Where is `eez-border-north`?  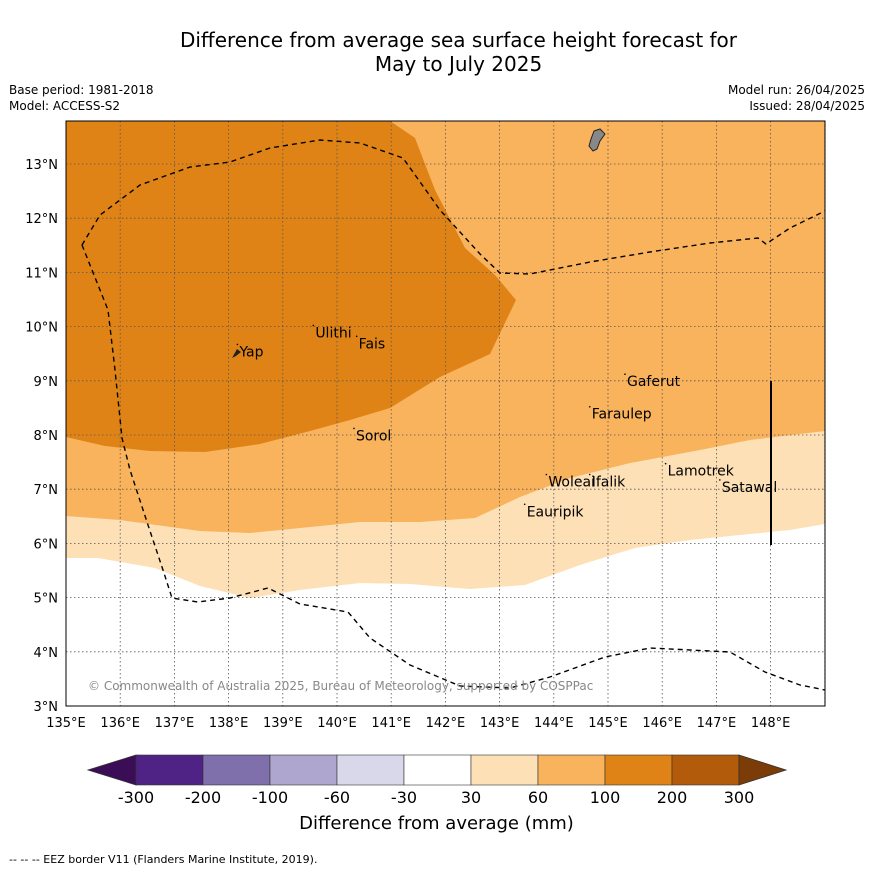 eez-border-north is located at coordinates (453, 207).